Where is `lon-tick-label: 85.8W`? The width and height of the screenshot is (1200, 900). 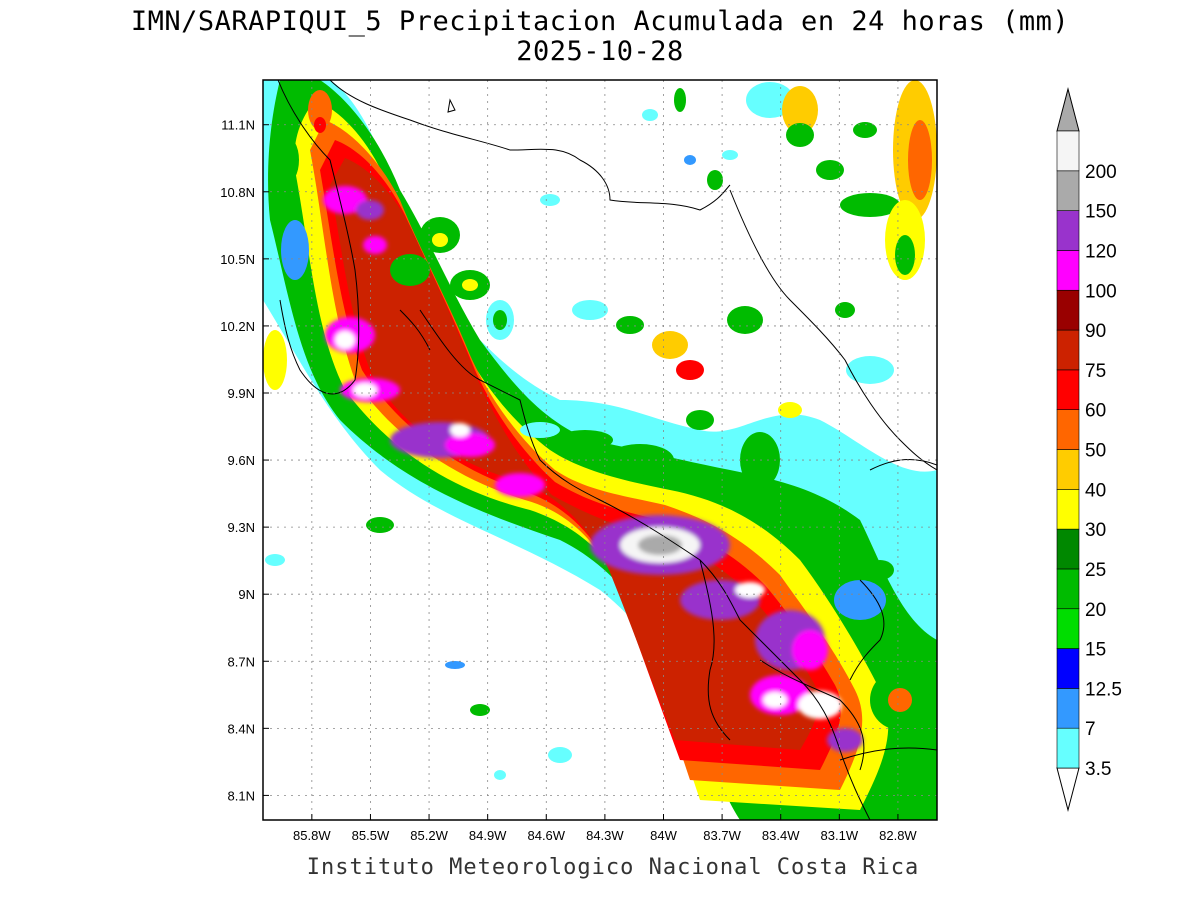
lon-tick-label: 85.8W is located at coordinates (312, 835).